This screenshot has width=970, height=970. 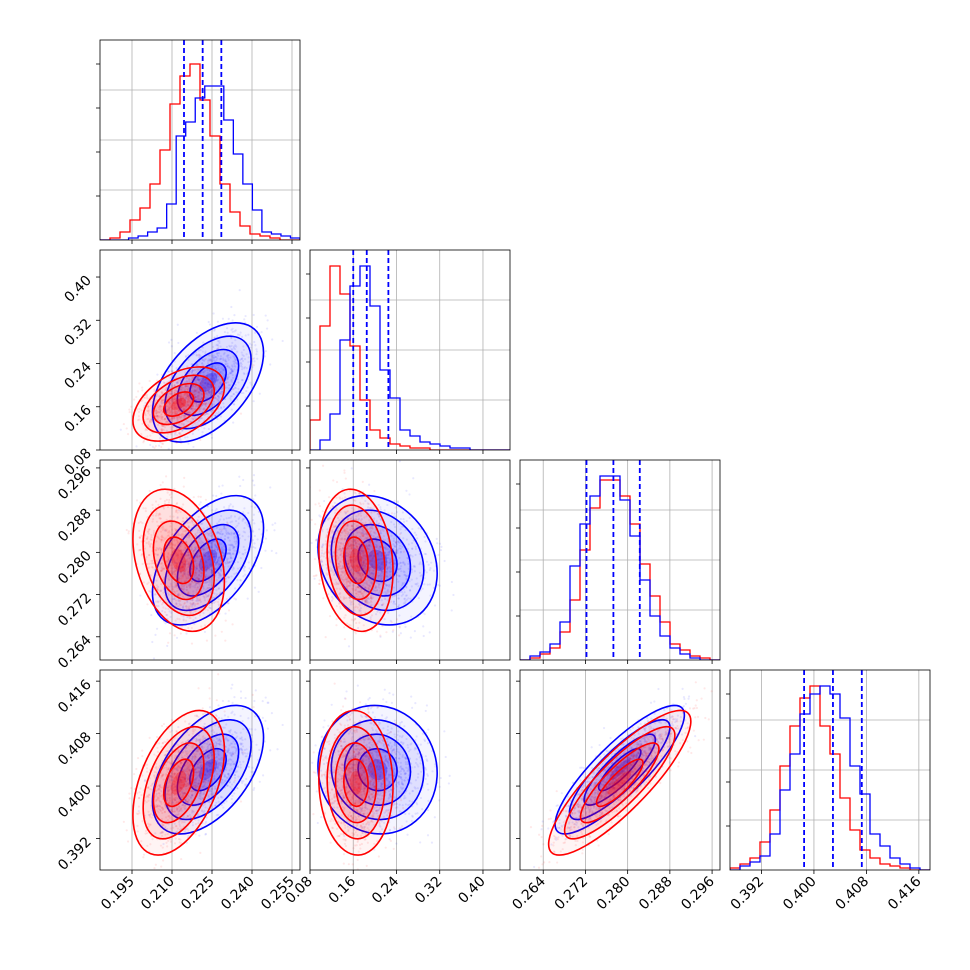 I want to click on x-tick-label: 0.400, so click(x=800, y=894).